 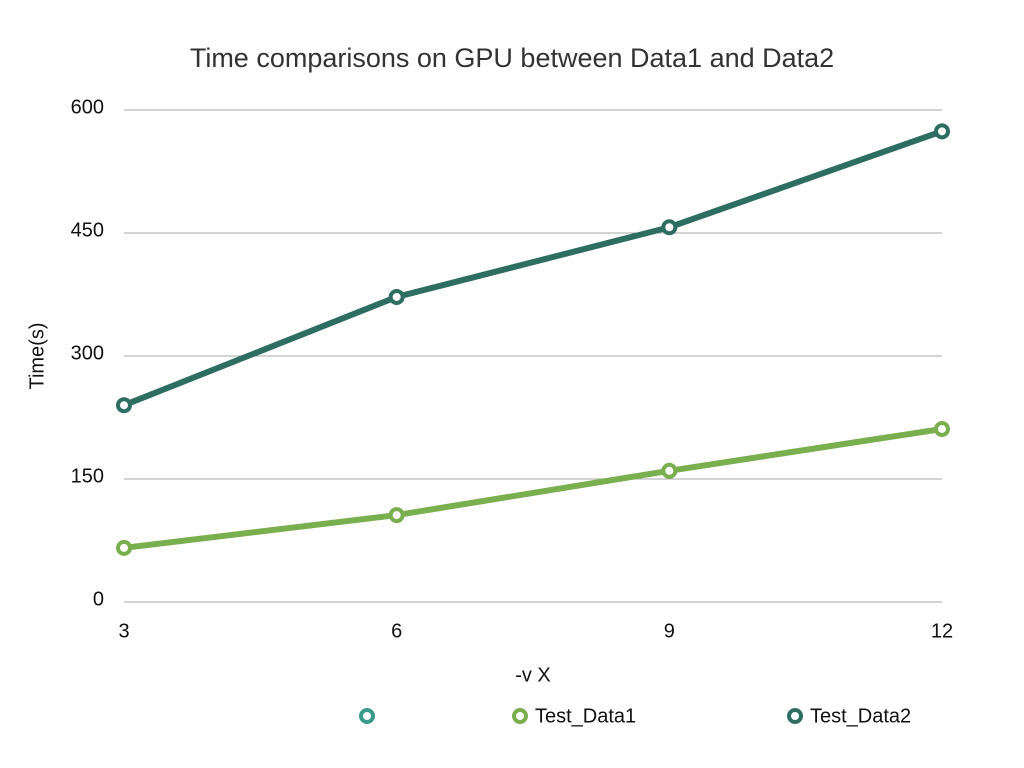 What do you see at coordinates (669, 631) in the screenshot?
I see `x-tick-label: 9` at bounding box center [669, 631].